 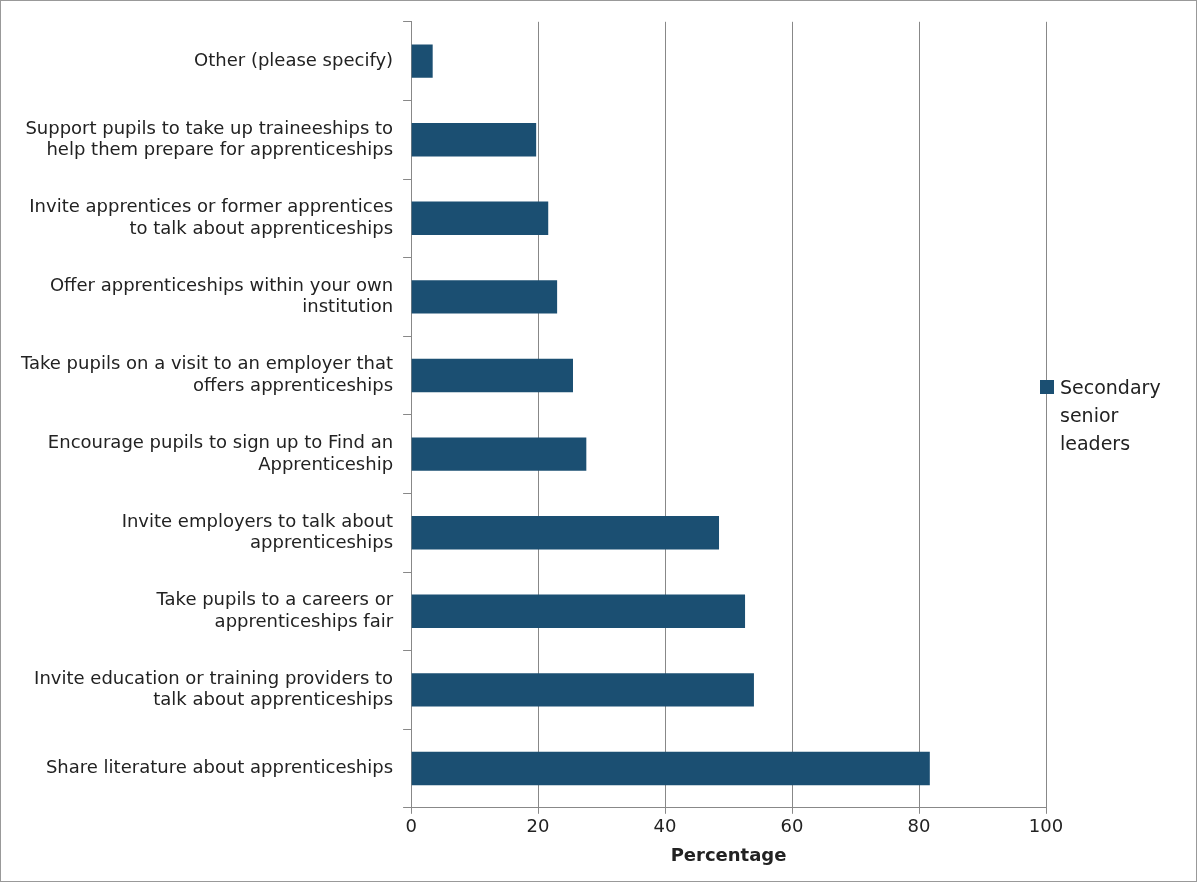 I want to click on y-tick-label: Support pupils to take up traineeships to help them prepare for apprenticeships, so click(x=209, y=138).